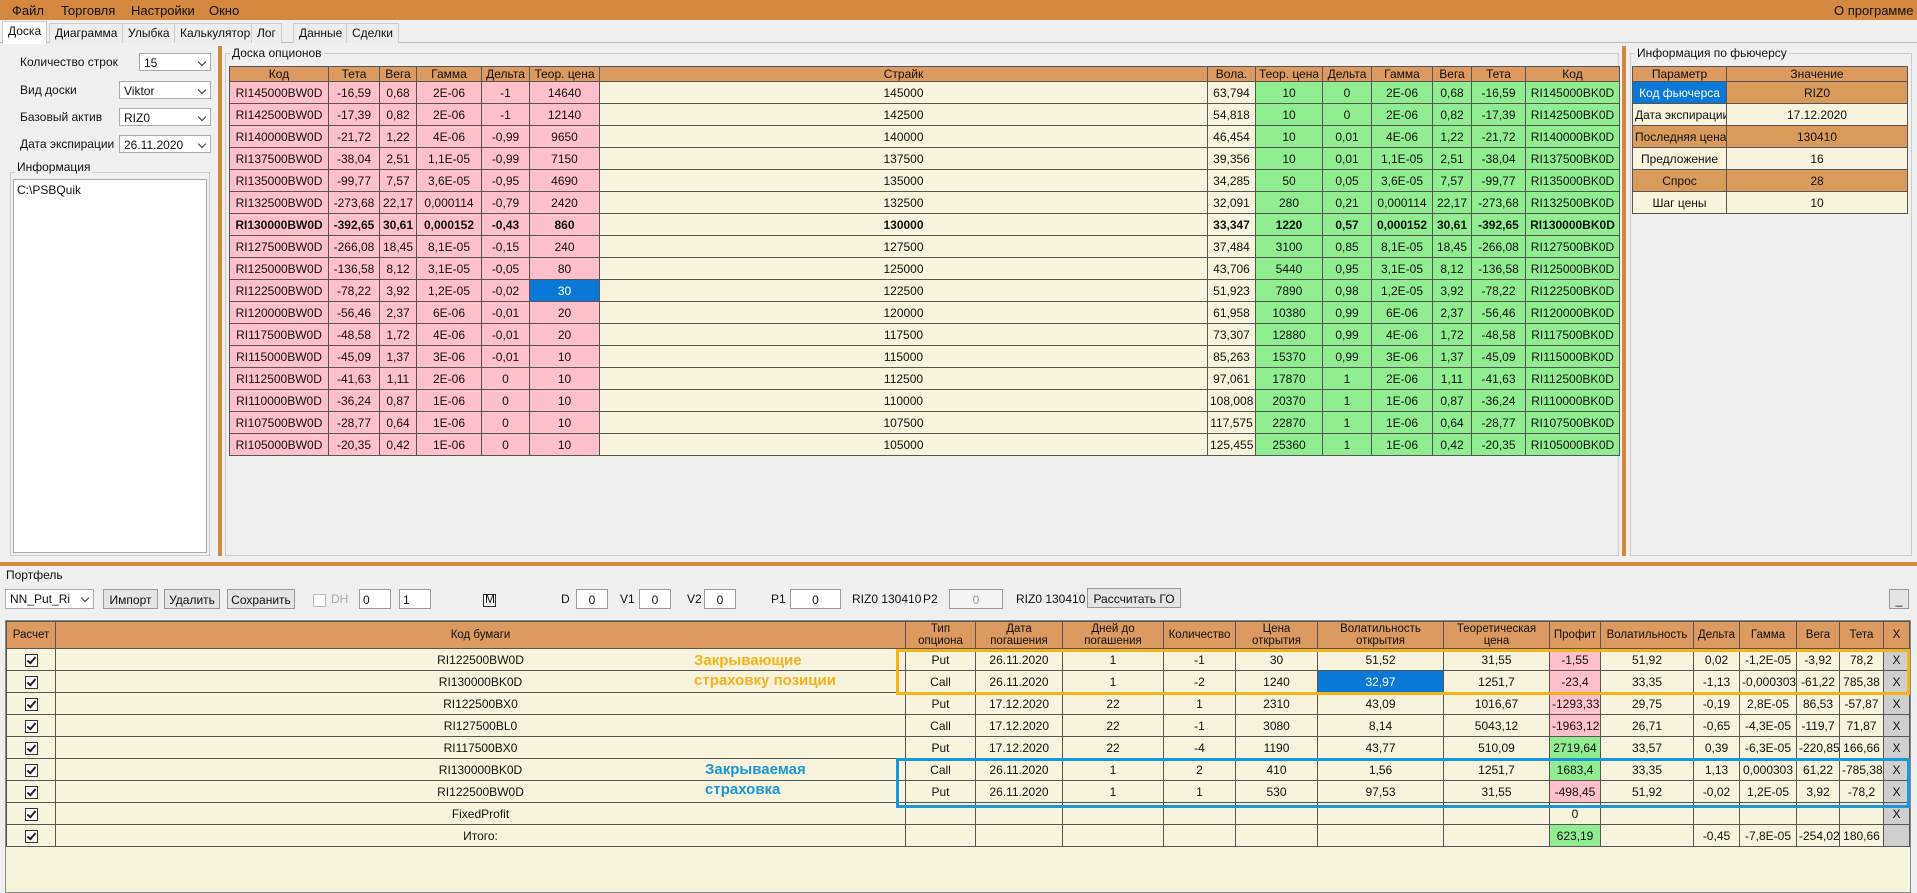 The height and width of the screenshot is (893, 1917). What do you see at coordinates (1380, 635) in the screenshot?
I see `column-header: Волатильность открытия` at bounding box center [1380, 635].